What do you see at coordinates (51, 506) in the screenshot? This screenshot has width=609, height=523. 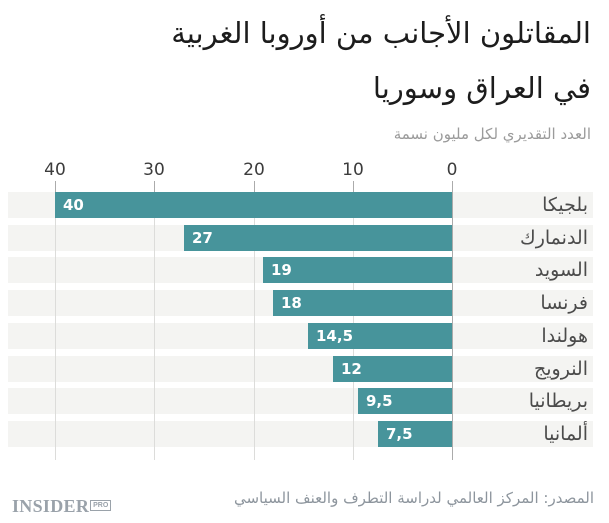 I see `insider-logo-text: INSIDER` at bounding box center [51, 506].